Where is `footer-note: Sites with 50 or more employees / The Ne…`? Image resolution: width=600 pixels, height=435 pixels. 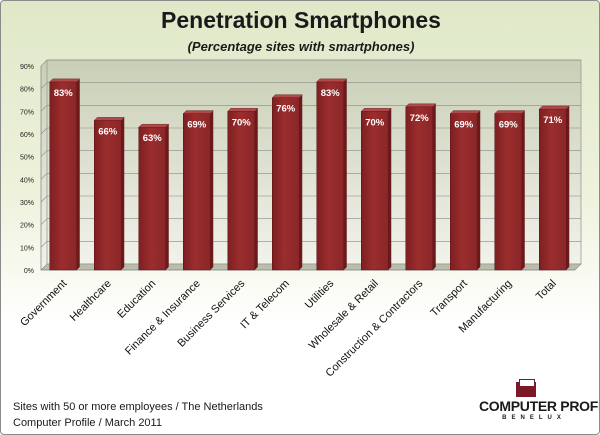 footer-note: Sites with 50 or more employees / The Ne… is located at coordinates (138, 415).